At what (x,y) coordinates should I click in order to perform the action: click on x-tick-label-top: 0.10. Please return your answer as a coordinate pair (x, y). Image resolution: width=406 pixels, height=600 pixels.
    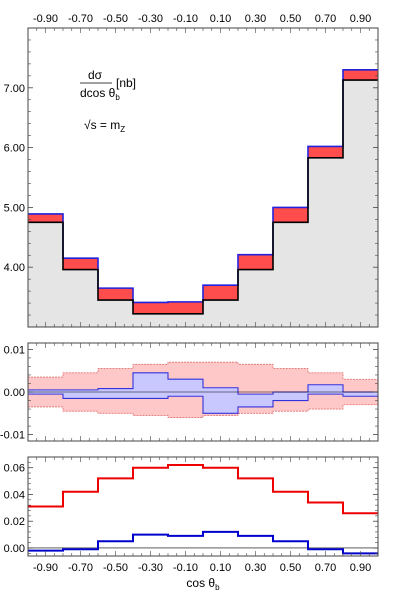
    Looking at the image, I should click on (220, 19).